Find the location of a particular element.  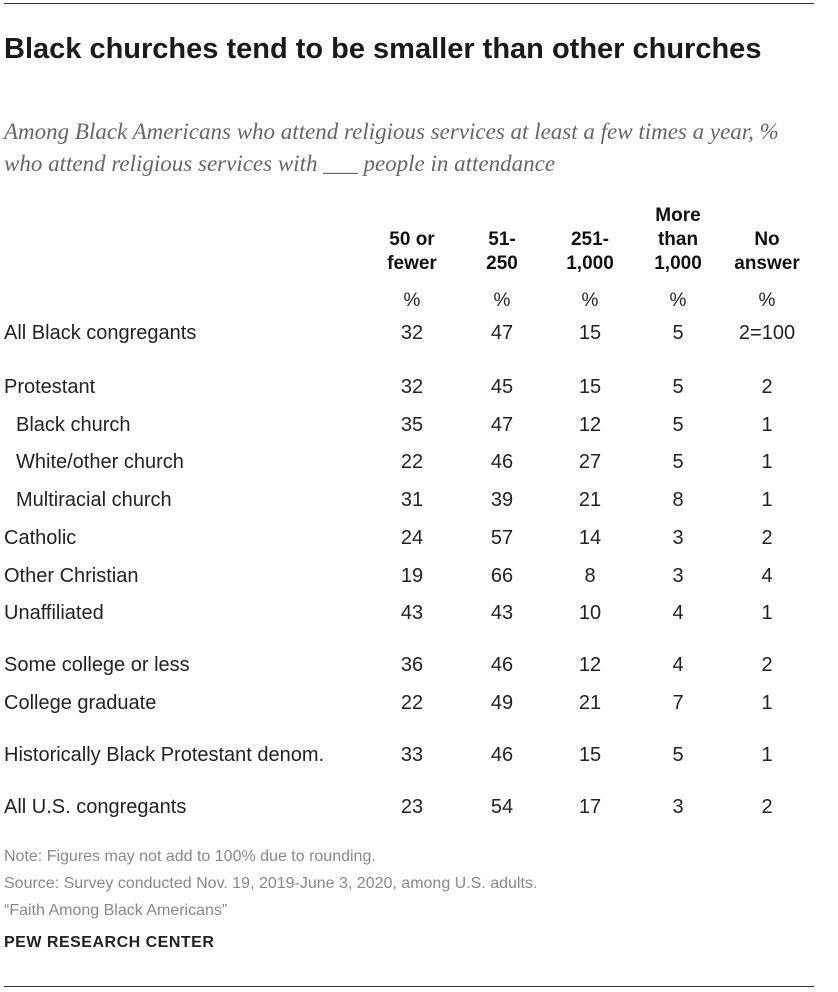

table-cell-no-answer: 4 is located at coordinates (767, 576).